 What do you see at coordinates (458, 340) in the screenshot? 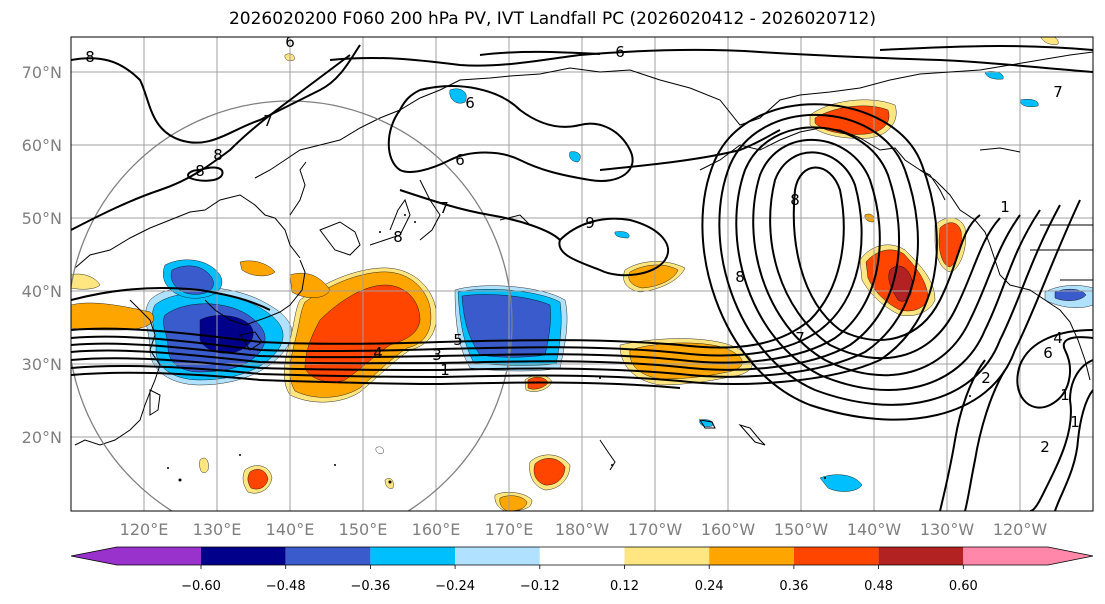
I see `contour-label: 5` at bounding box center [458, 340].